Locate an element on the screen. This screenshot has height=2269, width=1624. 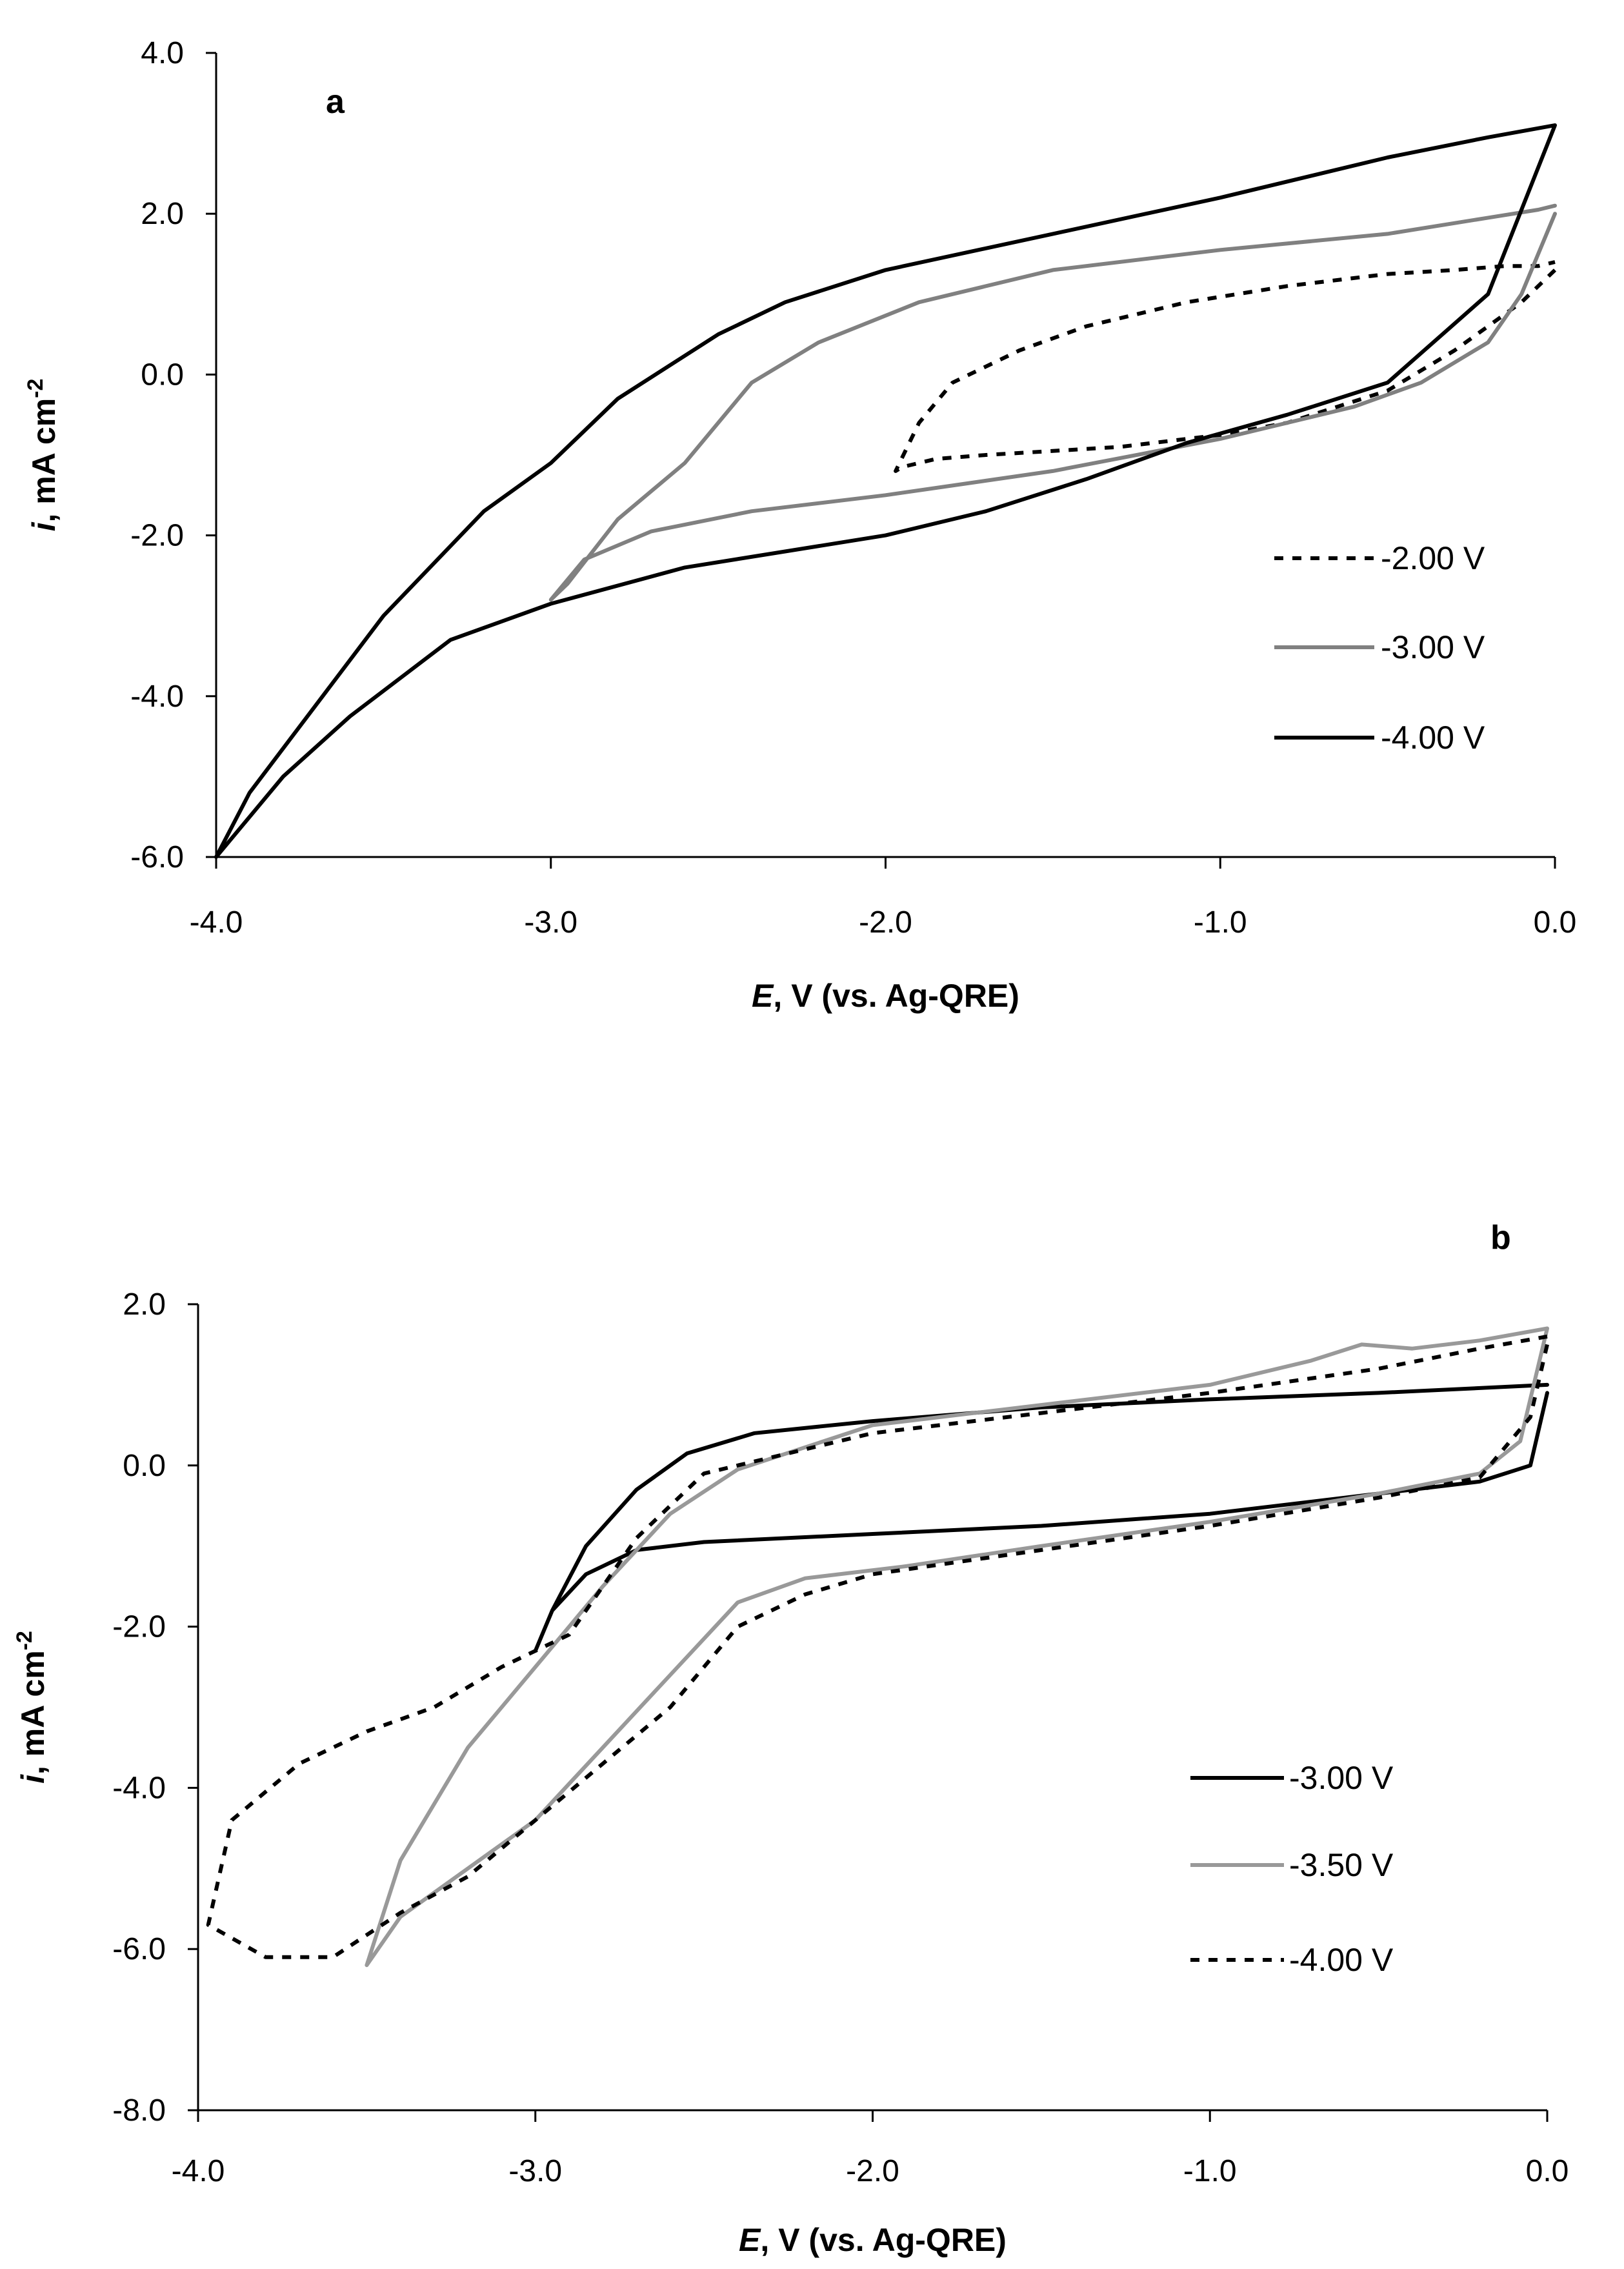
y-tick-label: 4.0 is located at coordinates (162, 53).